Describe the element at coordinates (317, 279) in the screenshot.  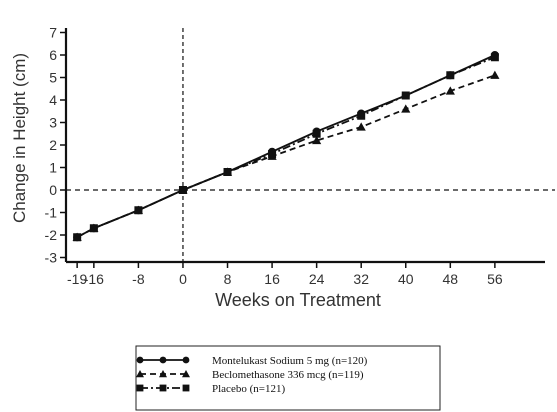
I see `x-tick-label: 24` at that location.